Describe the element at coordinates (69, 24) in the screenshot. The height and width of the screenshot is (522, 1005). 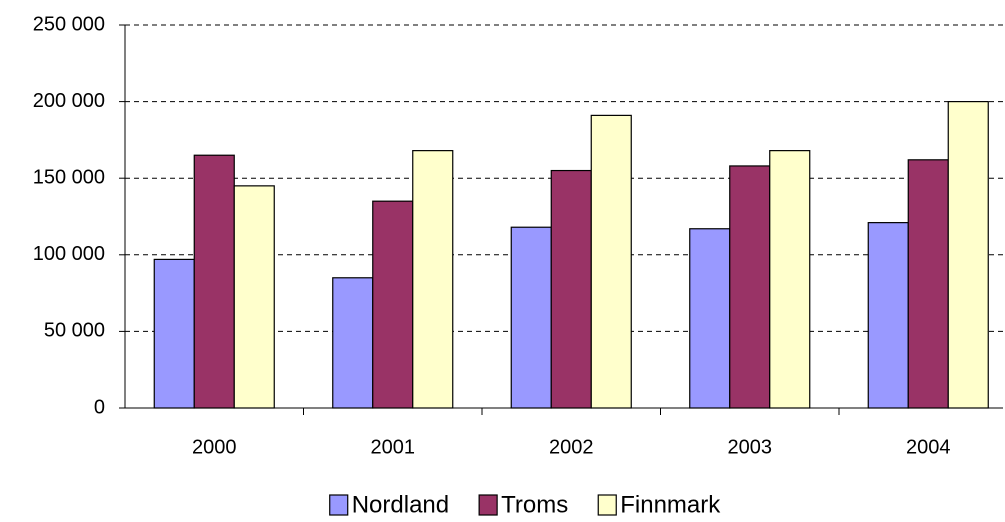
I see `y-tick-label: 250 000` at that location.